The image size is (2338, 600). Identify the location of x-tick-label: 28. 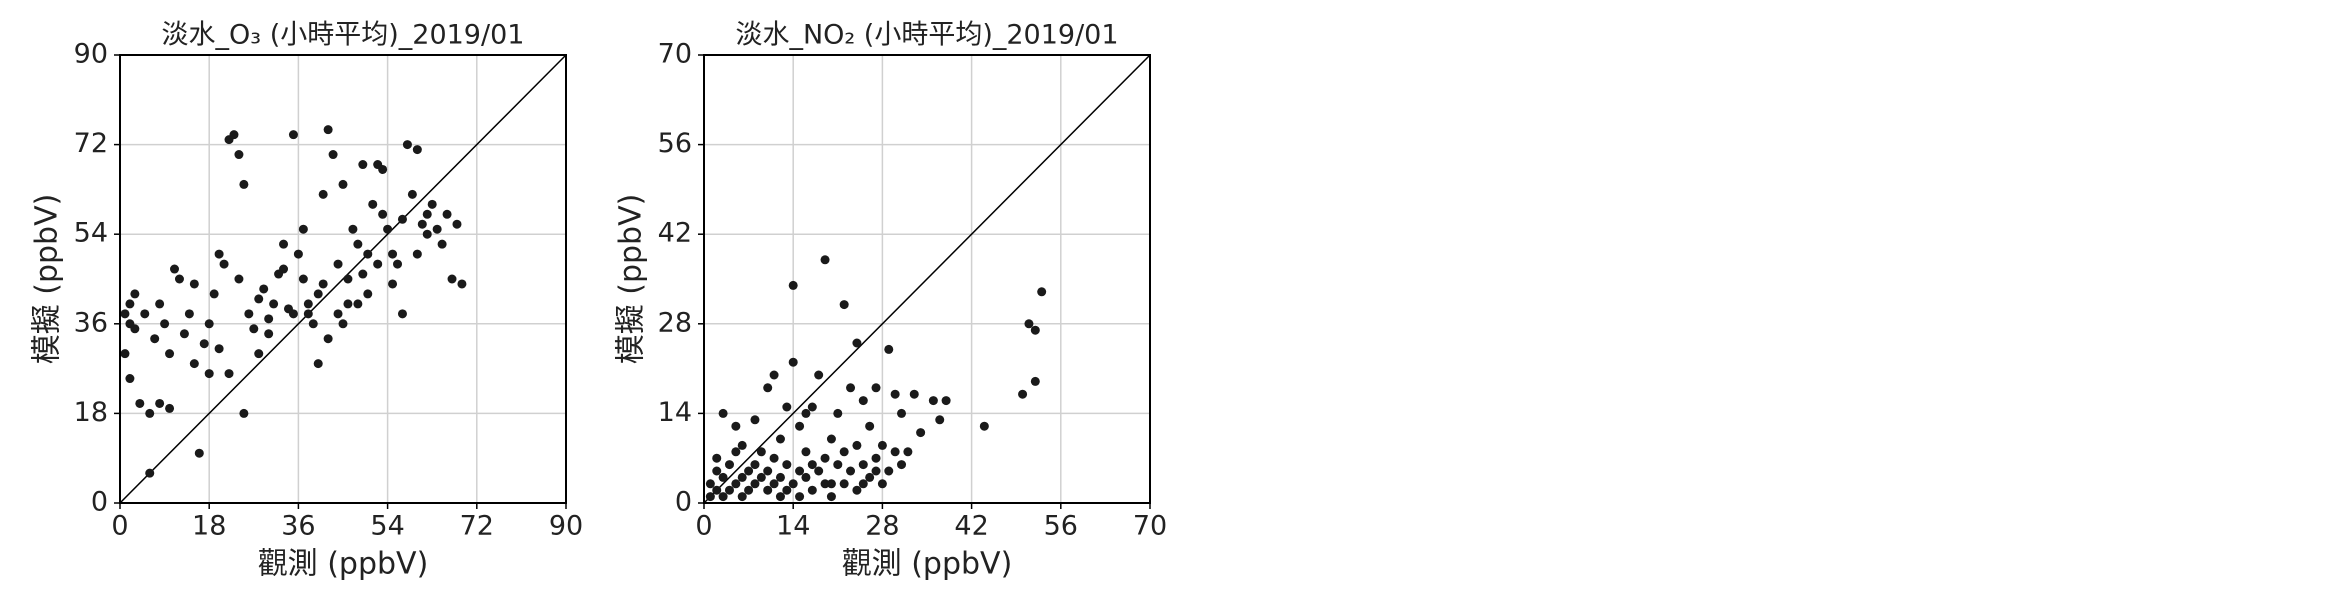
(882, 526).